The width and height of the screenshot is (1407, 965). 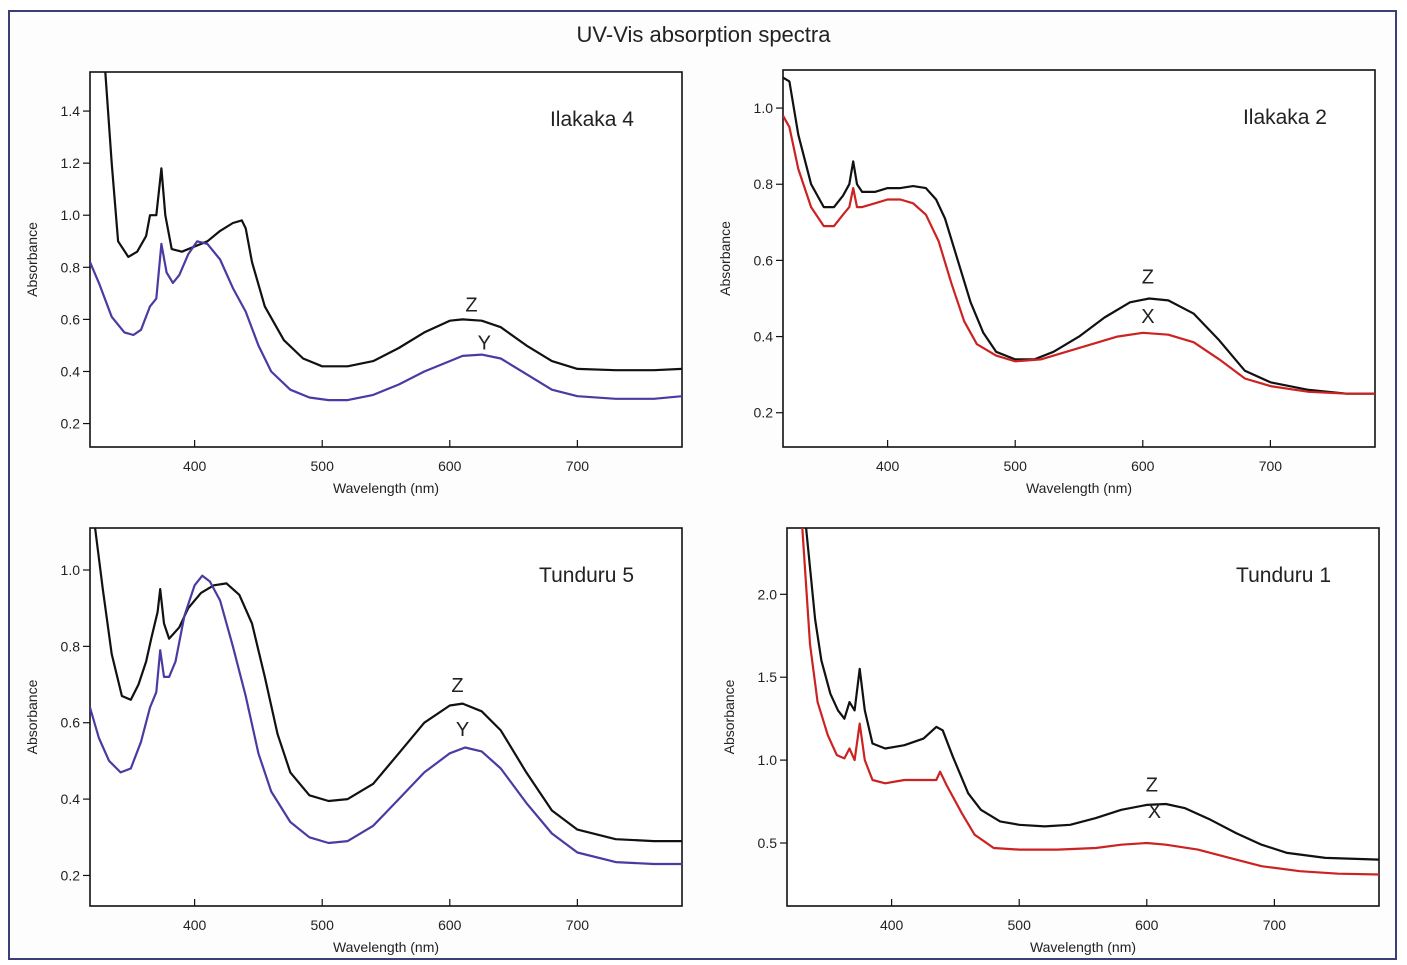 I want to click on y-tick-label: 1.5, so click(x=768, y=677).